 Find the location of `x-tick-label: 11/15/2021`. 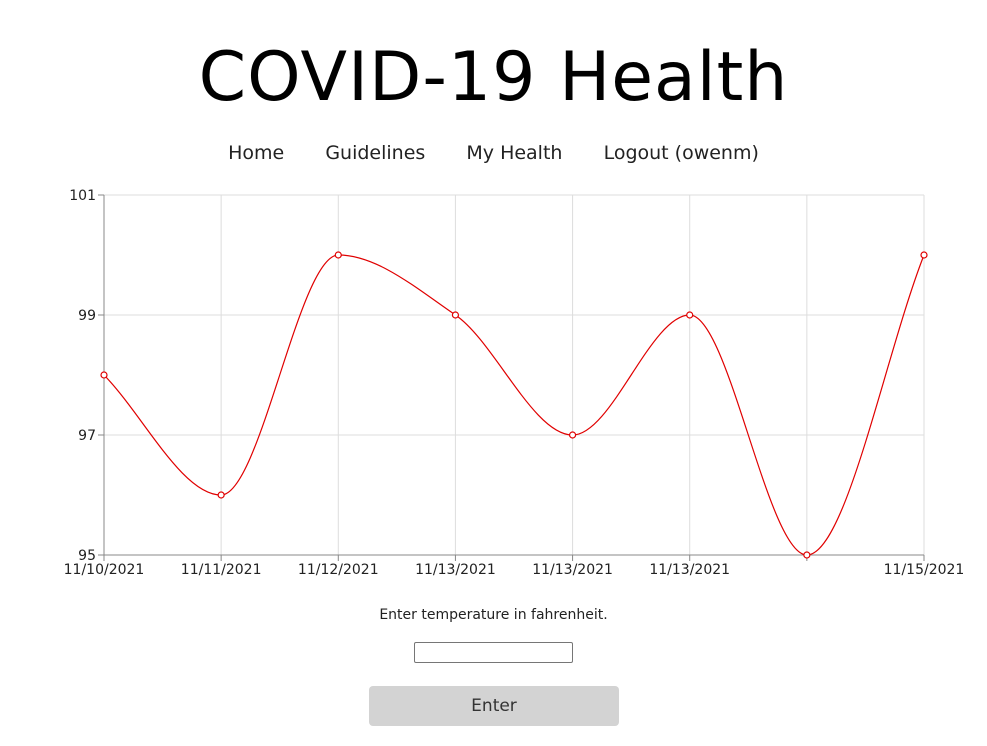

x-tick-label: 11/15/2021 is located at coordinates (924, 570).